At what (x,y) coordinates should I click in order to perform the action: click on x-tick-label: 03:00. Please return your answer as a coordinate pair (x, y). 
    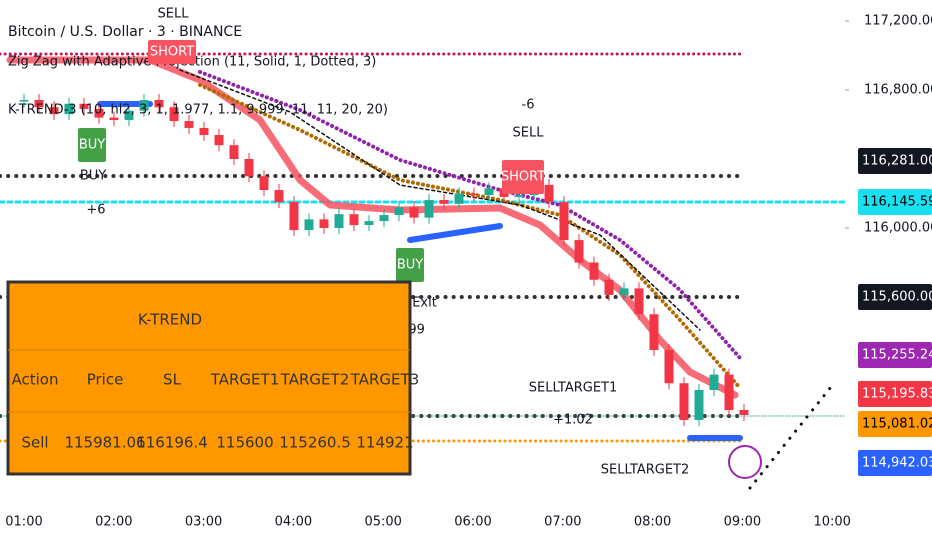
    Looking at the image, I should click on (203, 522).